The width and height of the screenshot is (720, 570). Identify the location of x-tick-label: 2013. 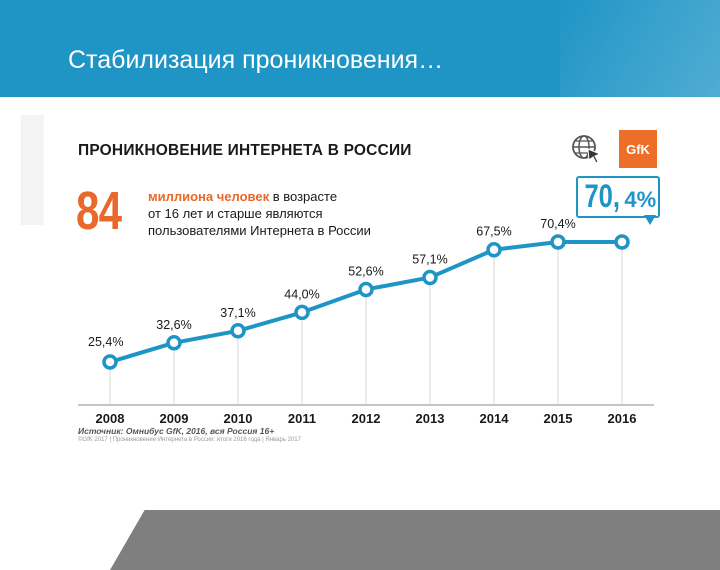
(430, 418).